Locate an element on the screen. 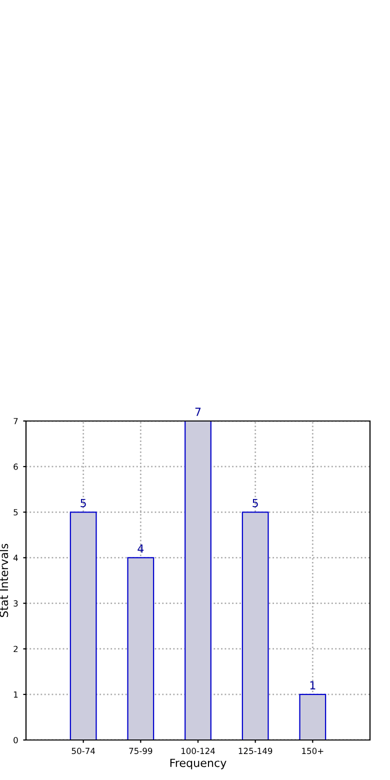 The width and height of the screenshot is (390, 780). data-label: 7 is located at coordinates (198, 412).